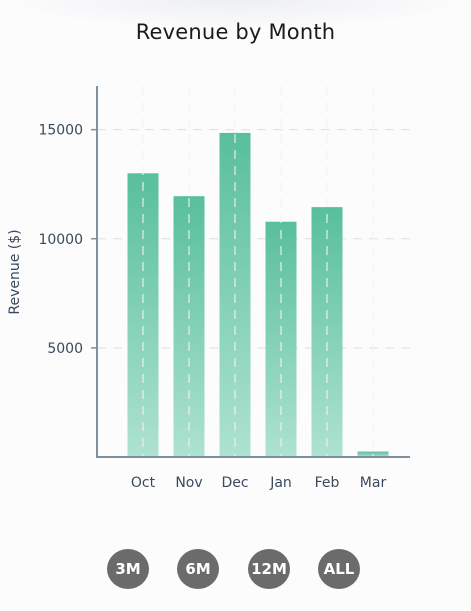 The height and width of the screenshot is (611, 471). Describe the element at coordinates (65, 349) in the screenshot. I see `y-tick-label-5000: 5000` at that location.